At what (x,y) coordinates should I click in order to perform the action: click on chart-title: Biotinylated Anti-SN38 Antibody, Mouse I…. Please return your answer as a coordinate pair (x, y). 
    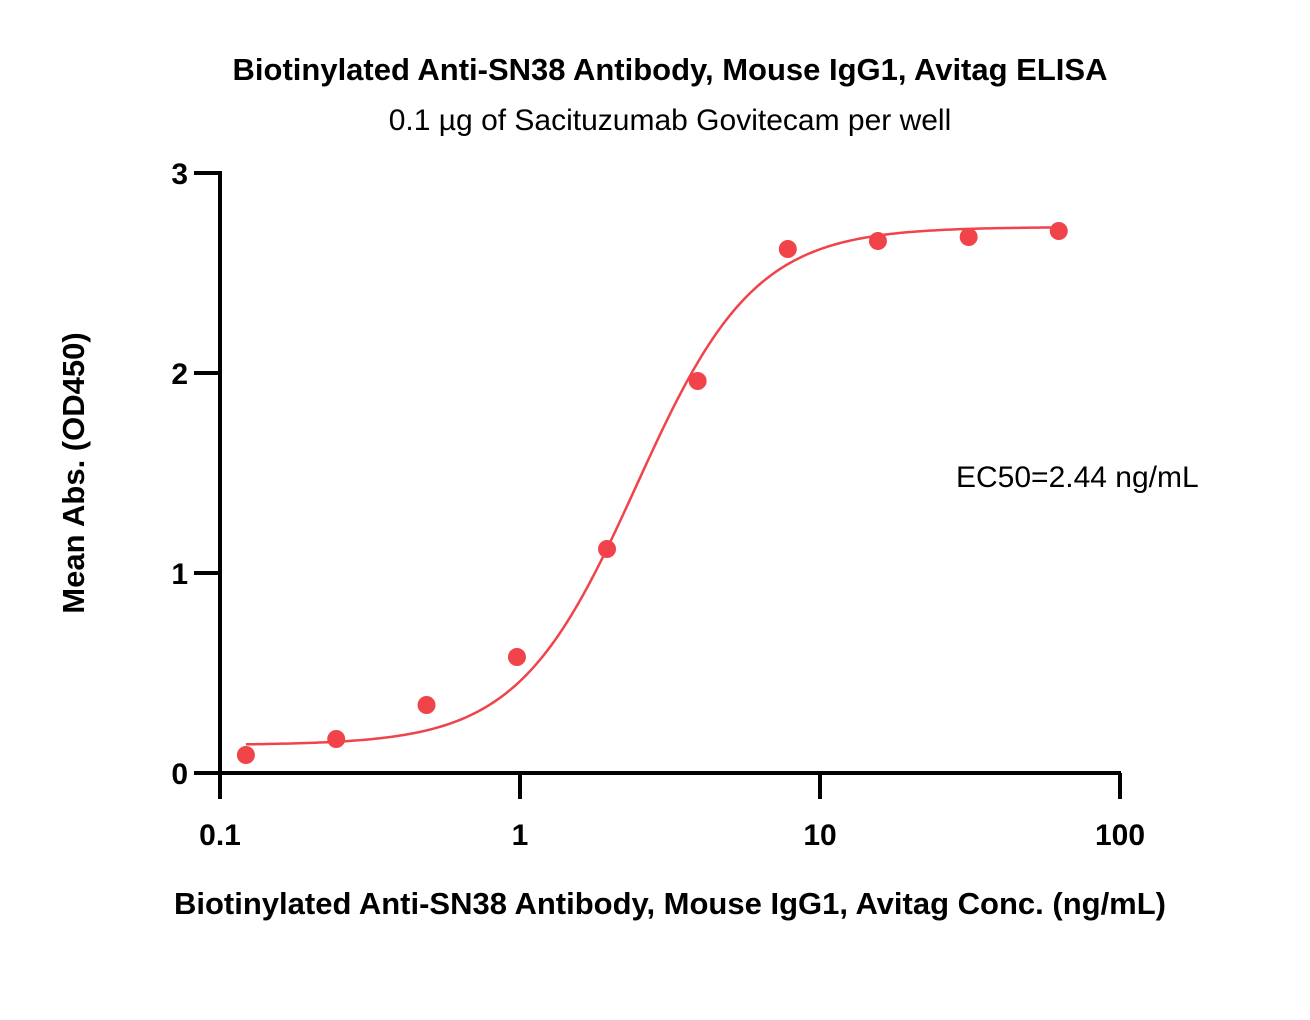
    Looking at the image, I should click on (670, 69).